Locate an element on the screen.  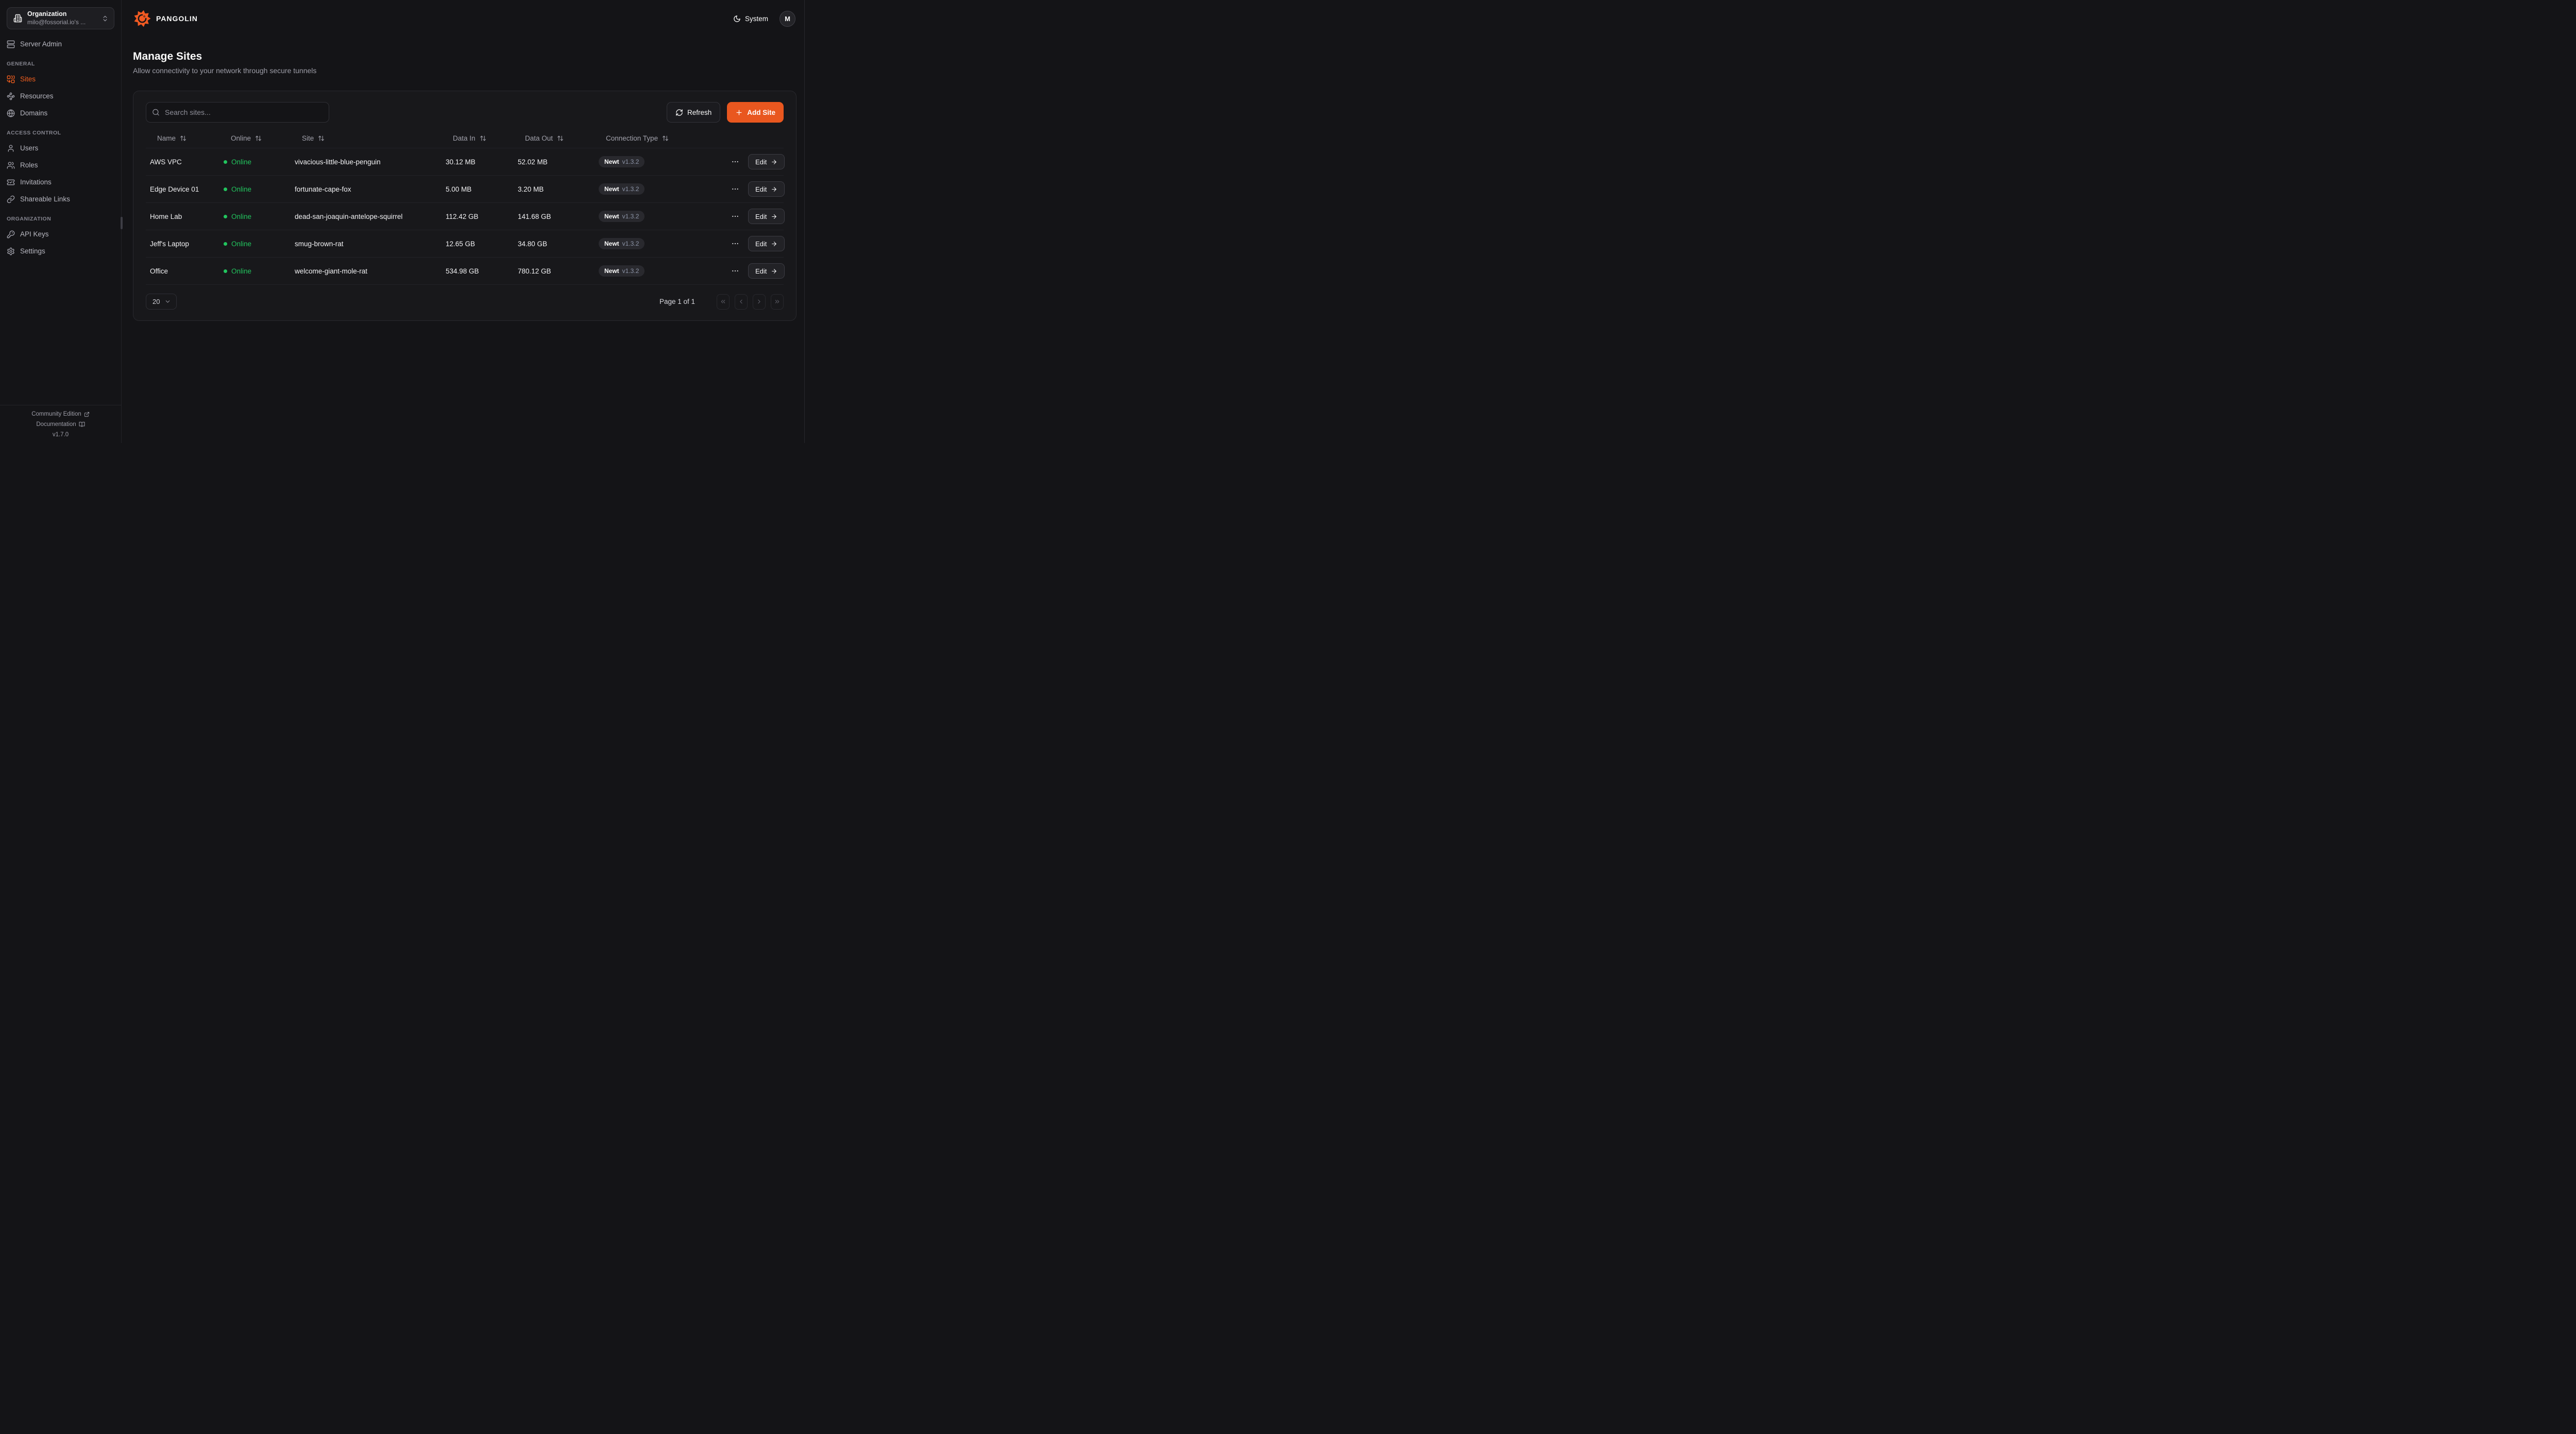
cell-site: dead-san-joaquin-antelope-squirrel is located at coordinates (349, 216).